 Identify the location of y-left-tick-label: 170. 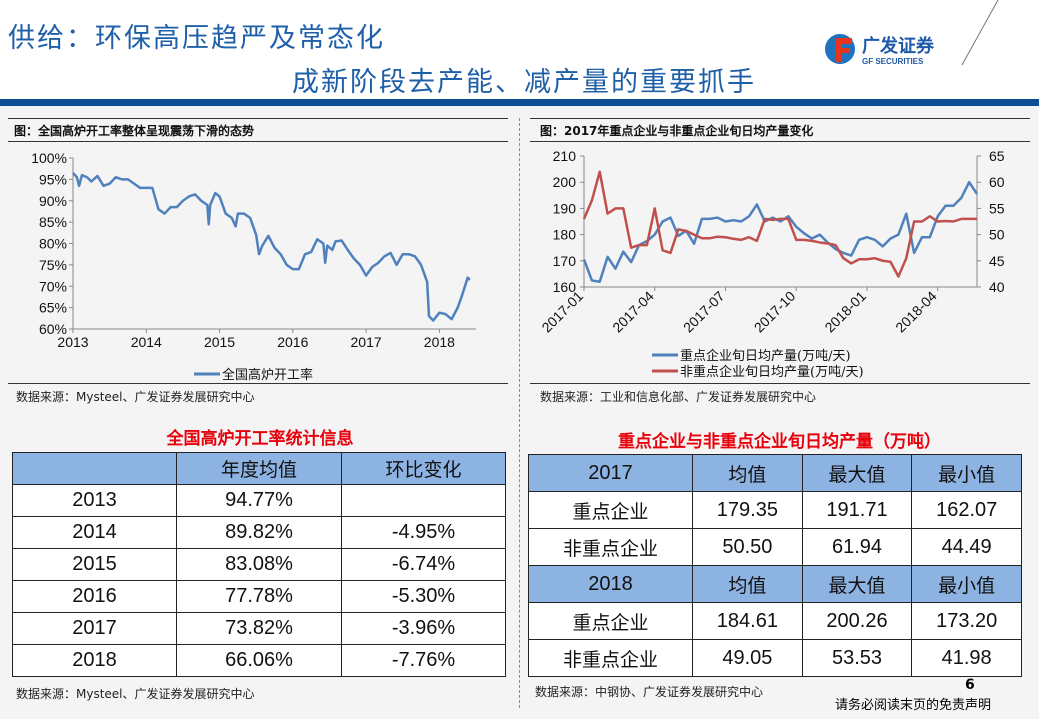
(565, 261).